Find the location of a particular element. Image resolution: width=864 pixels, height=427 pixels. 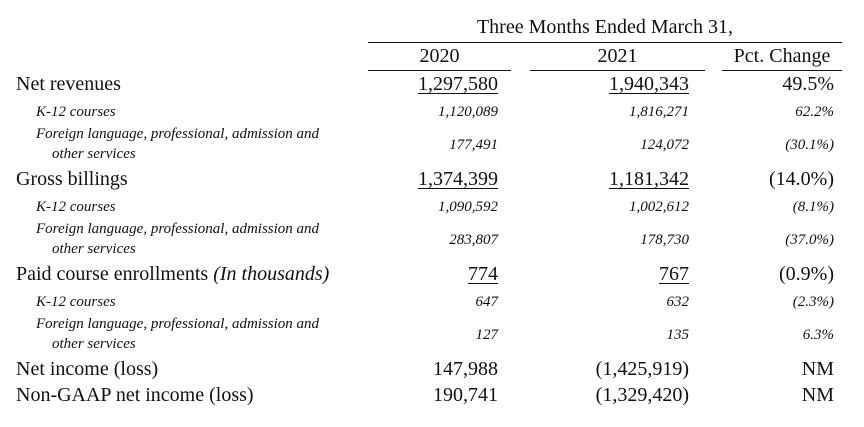

value-pct-change: (30.1%) is located at coordinates (809, 145).